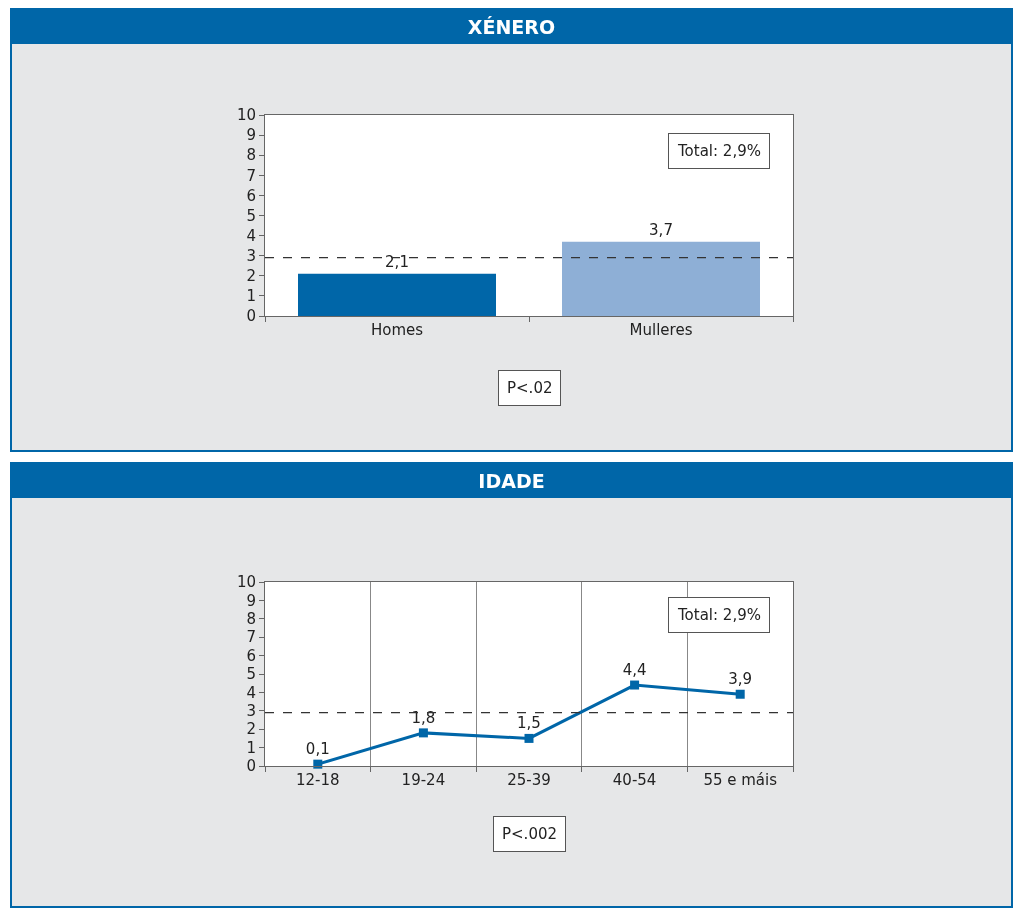  Describe the element at coordinates (661, 330) in the screenshot. I see `x-tick-label: Mulleres` at that location.